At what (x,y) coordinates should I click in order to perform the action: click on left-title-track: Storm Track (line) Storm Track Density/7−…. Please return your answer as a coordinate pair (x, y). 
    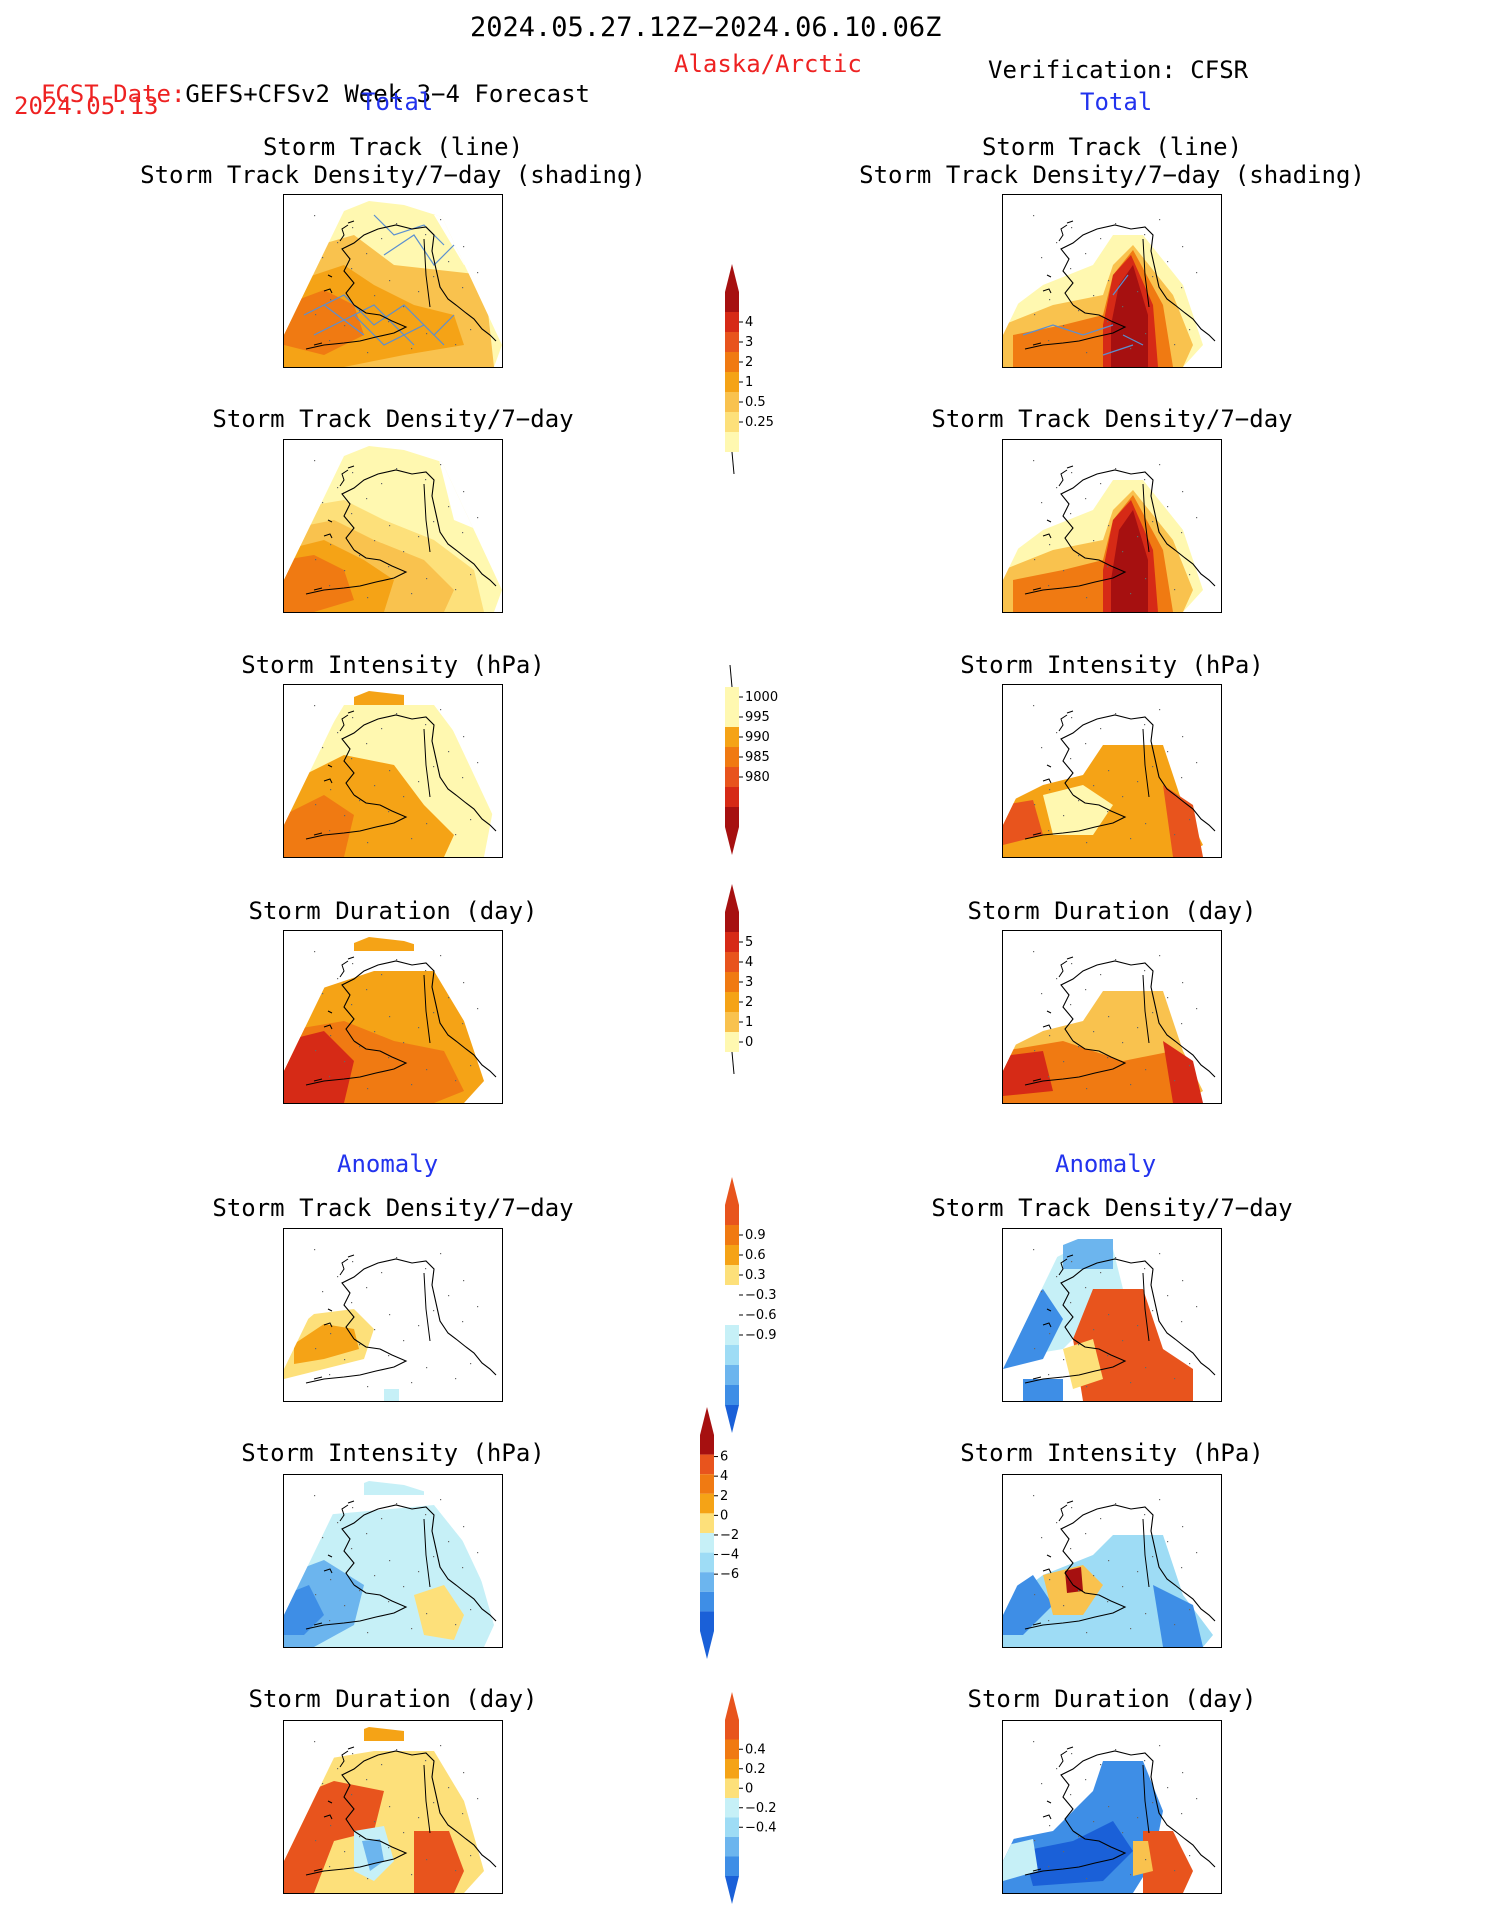
    Looking at the image, I should click on (393, 161).